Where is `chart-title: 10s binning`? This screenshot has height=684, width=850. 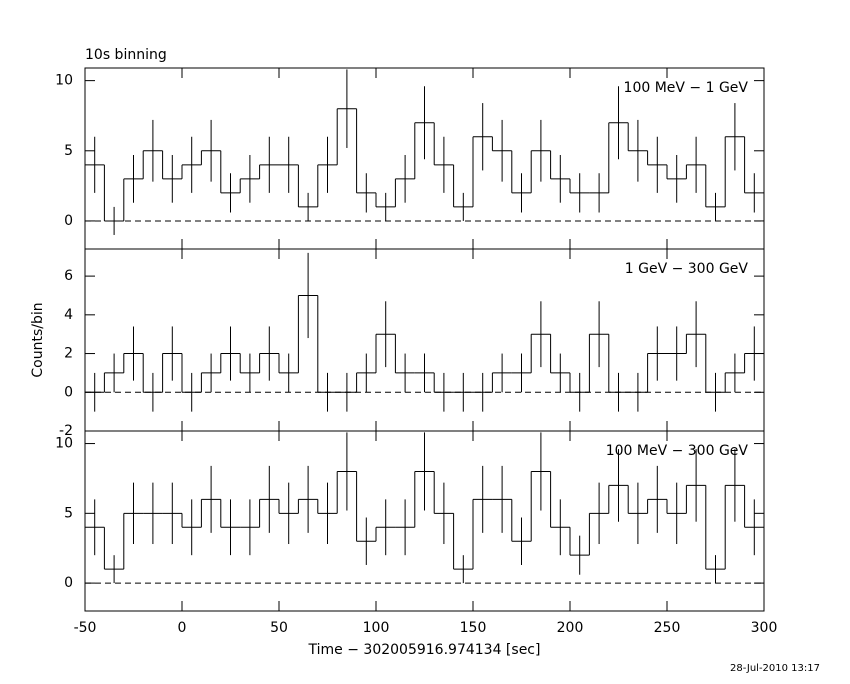 chart-title: 10s binning is located at coordinates (126, 55).